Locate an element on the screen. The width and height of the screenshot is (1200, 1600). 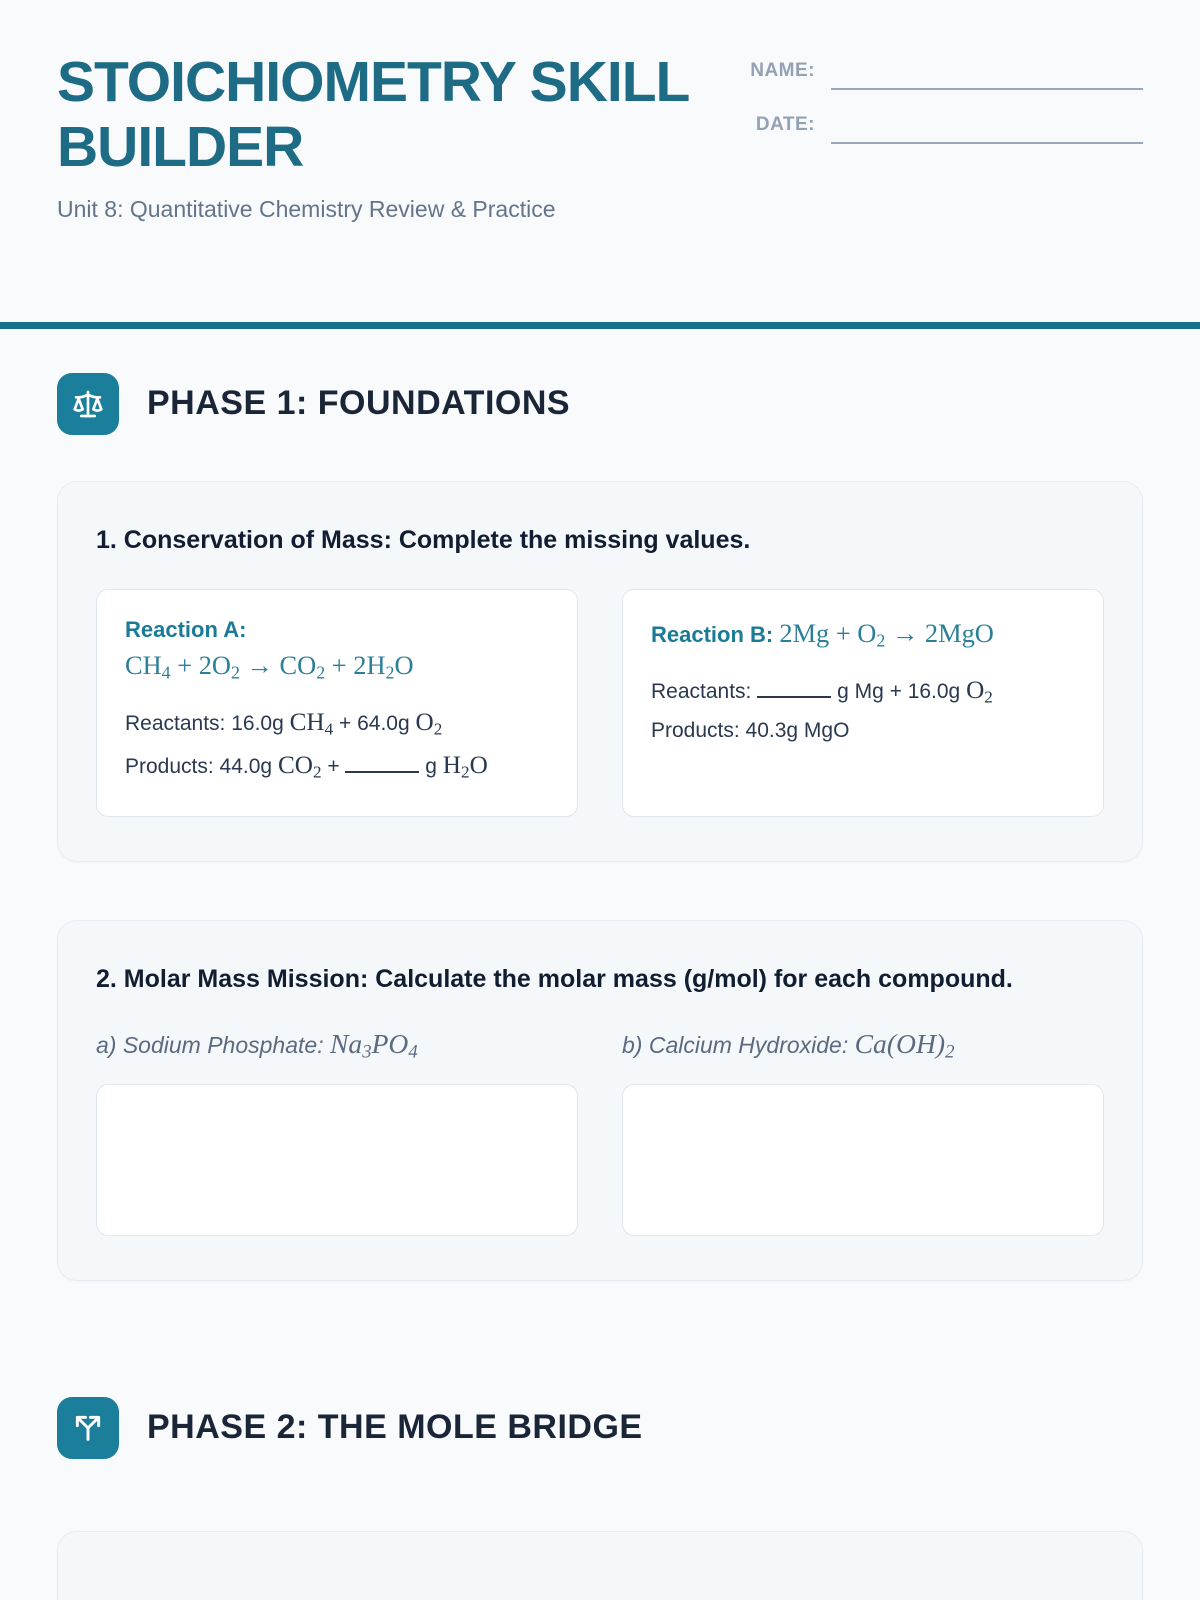
compound-a-column: a) Sodium Phosphate: Na3PO4 is located at coordinates (337, 1132).